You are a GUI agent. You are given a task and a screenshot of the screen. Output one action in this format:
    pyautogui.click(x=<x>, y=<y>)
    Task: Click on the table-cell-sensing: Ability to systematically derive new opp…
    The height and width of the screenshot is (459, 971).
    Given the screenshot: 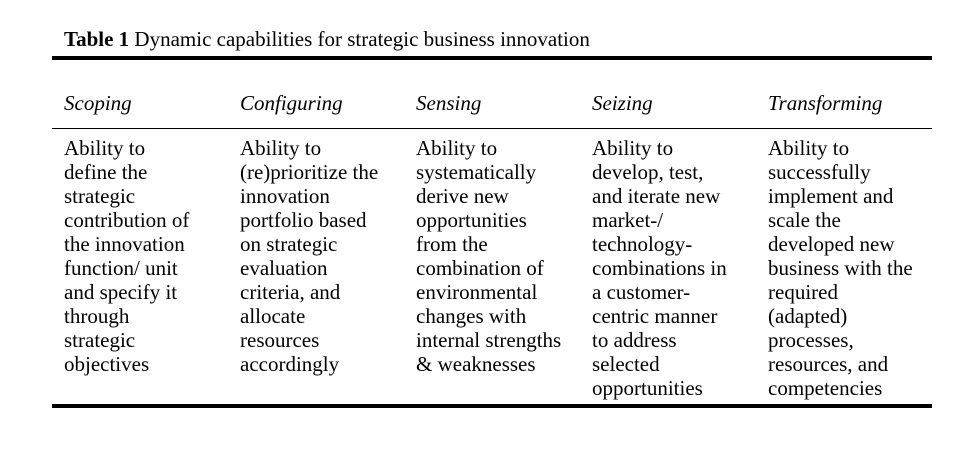 What is the action you would take?
    pyautogui.click(x=488, y=256)
    